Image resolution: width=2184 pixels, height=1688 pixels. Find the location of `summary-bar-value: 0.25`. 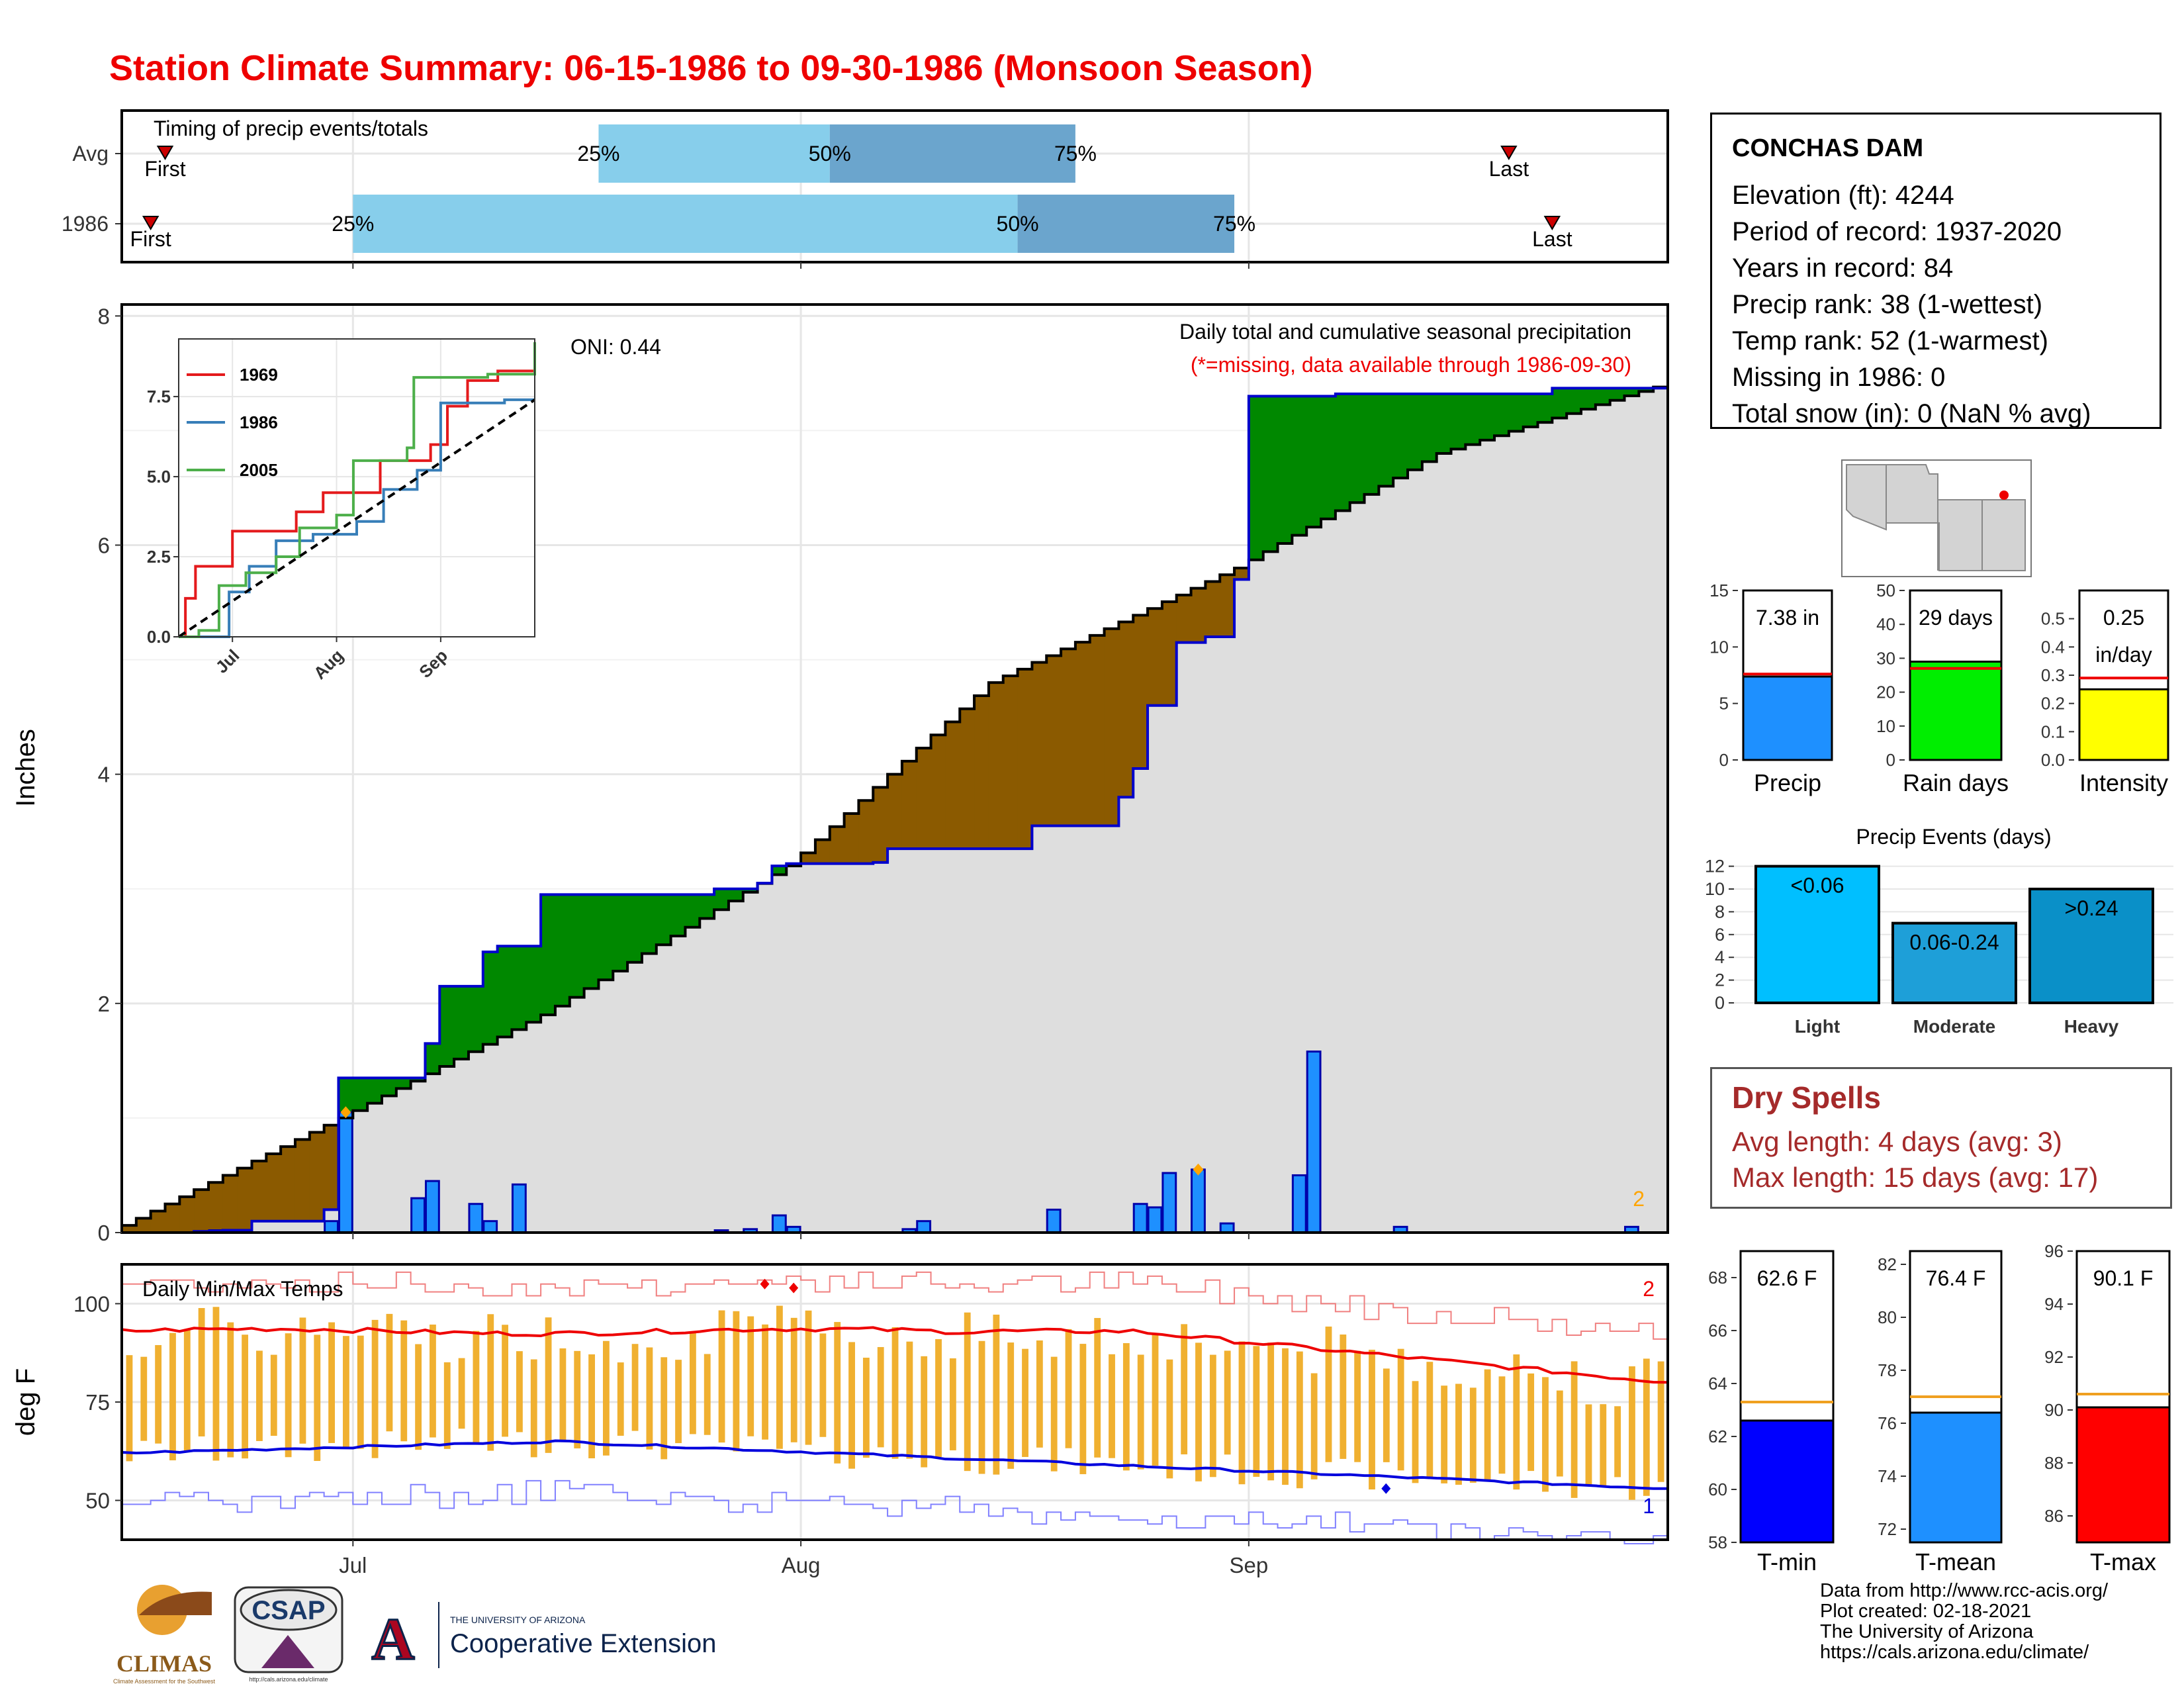

summary-bar-value: 0.25 is located at coordinates (2123, 618).